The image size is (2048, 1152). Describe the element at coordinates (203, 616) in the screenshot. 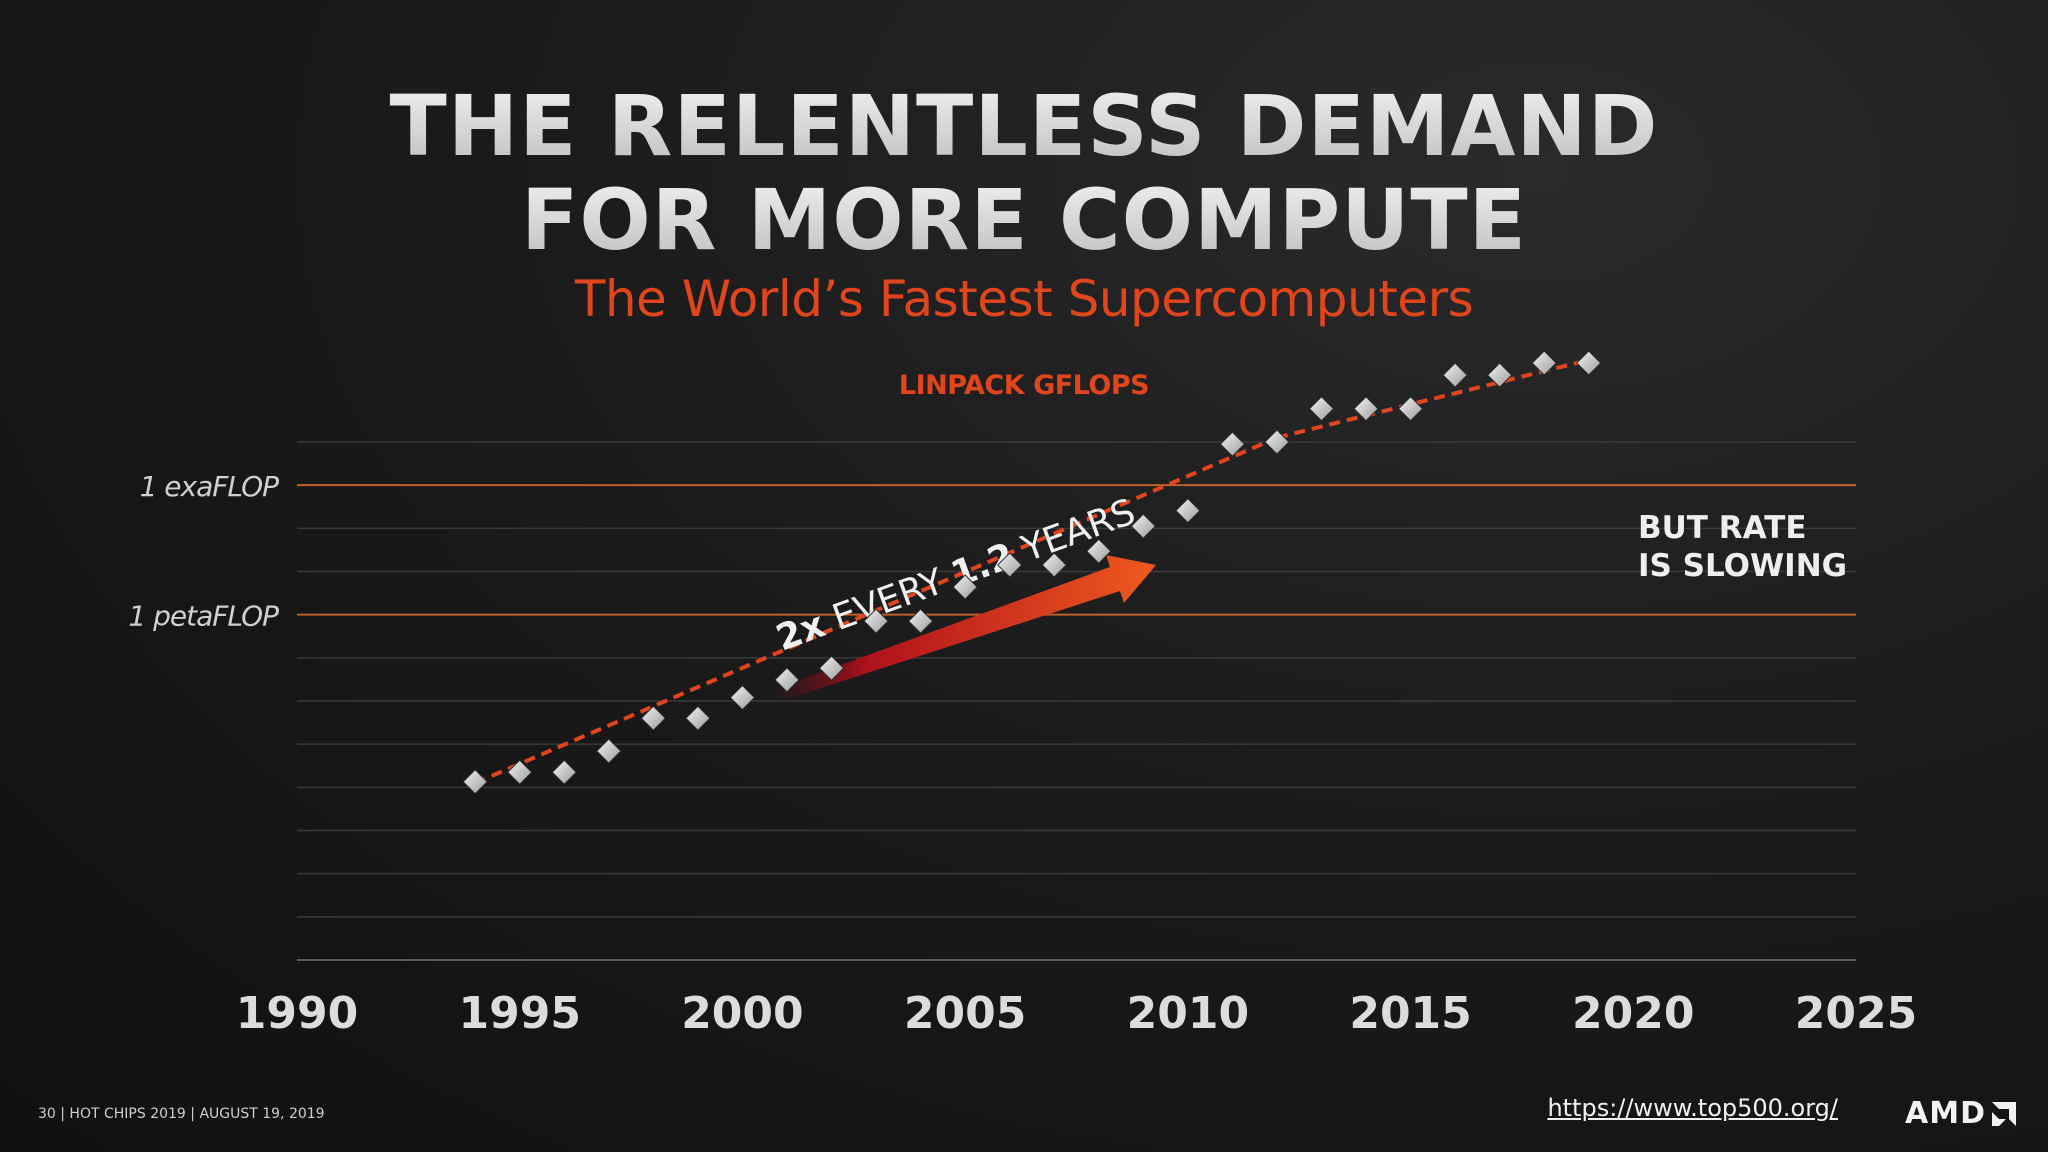

I see `reference-label: 1 petaFLOP` at that location.